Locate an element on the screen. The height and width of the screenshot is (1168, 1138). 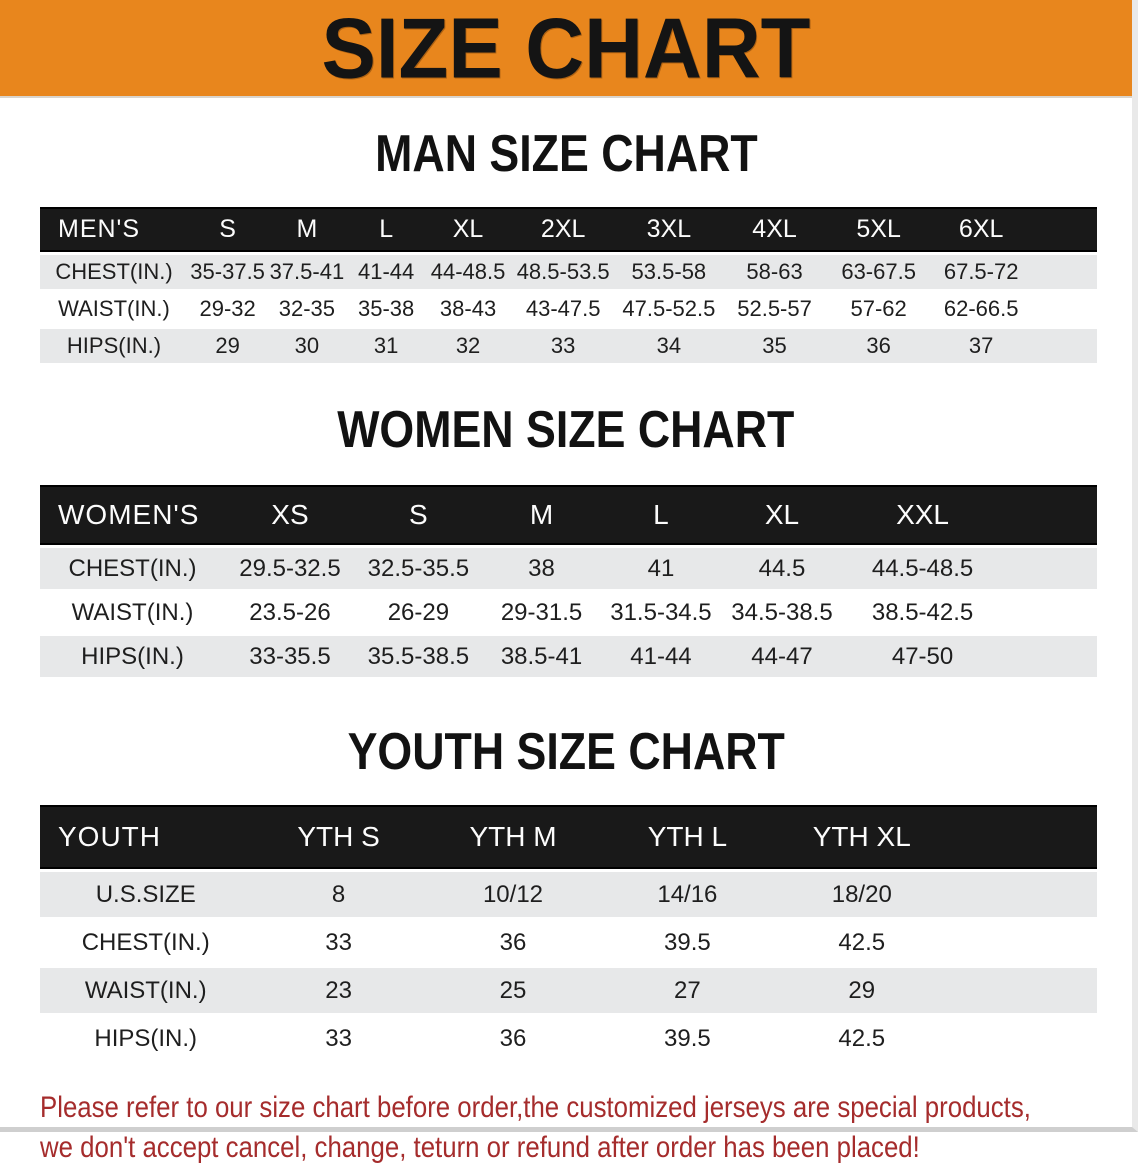
table-cell: 62-66.5 is located at coordinates (981, 309).